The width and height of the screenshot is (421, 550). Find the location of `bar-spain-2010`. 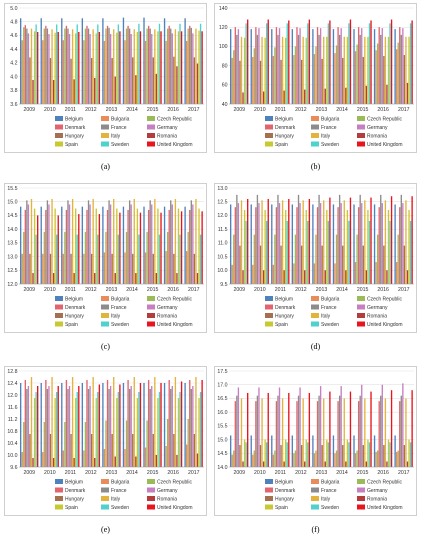

bar-spain-2010 is located at coordinates (265, 71).